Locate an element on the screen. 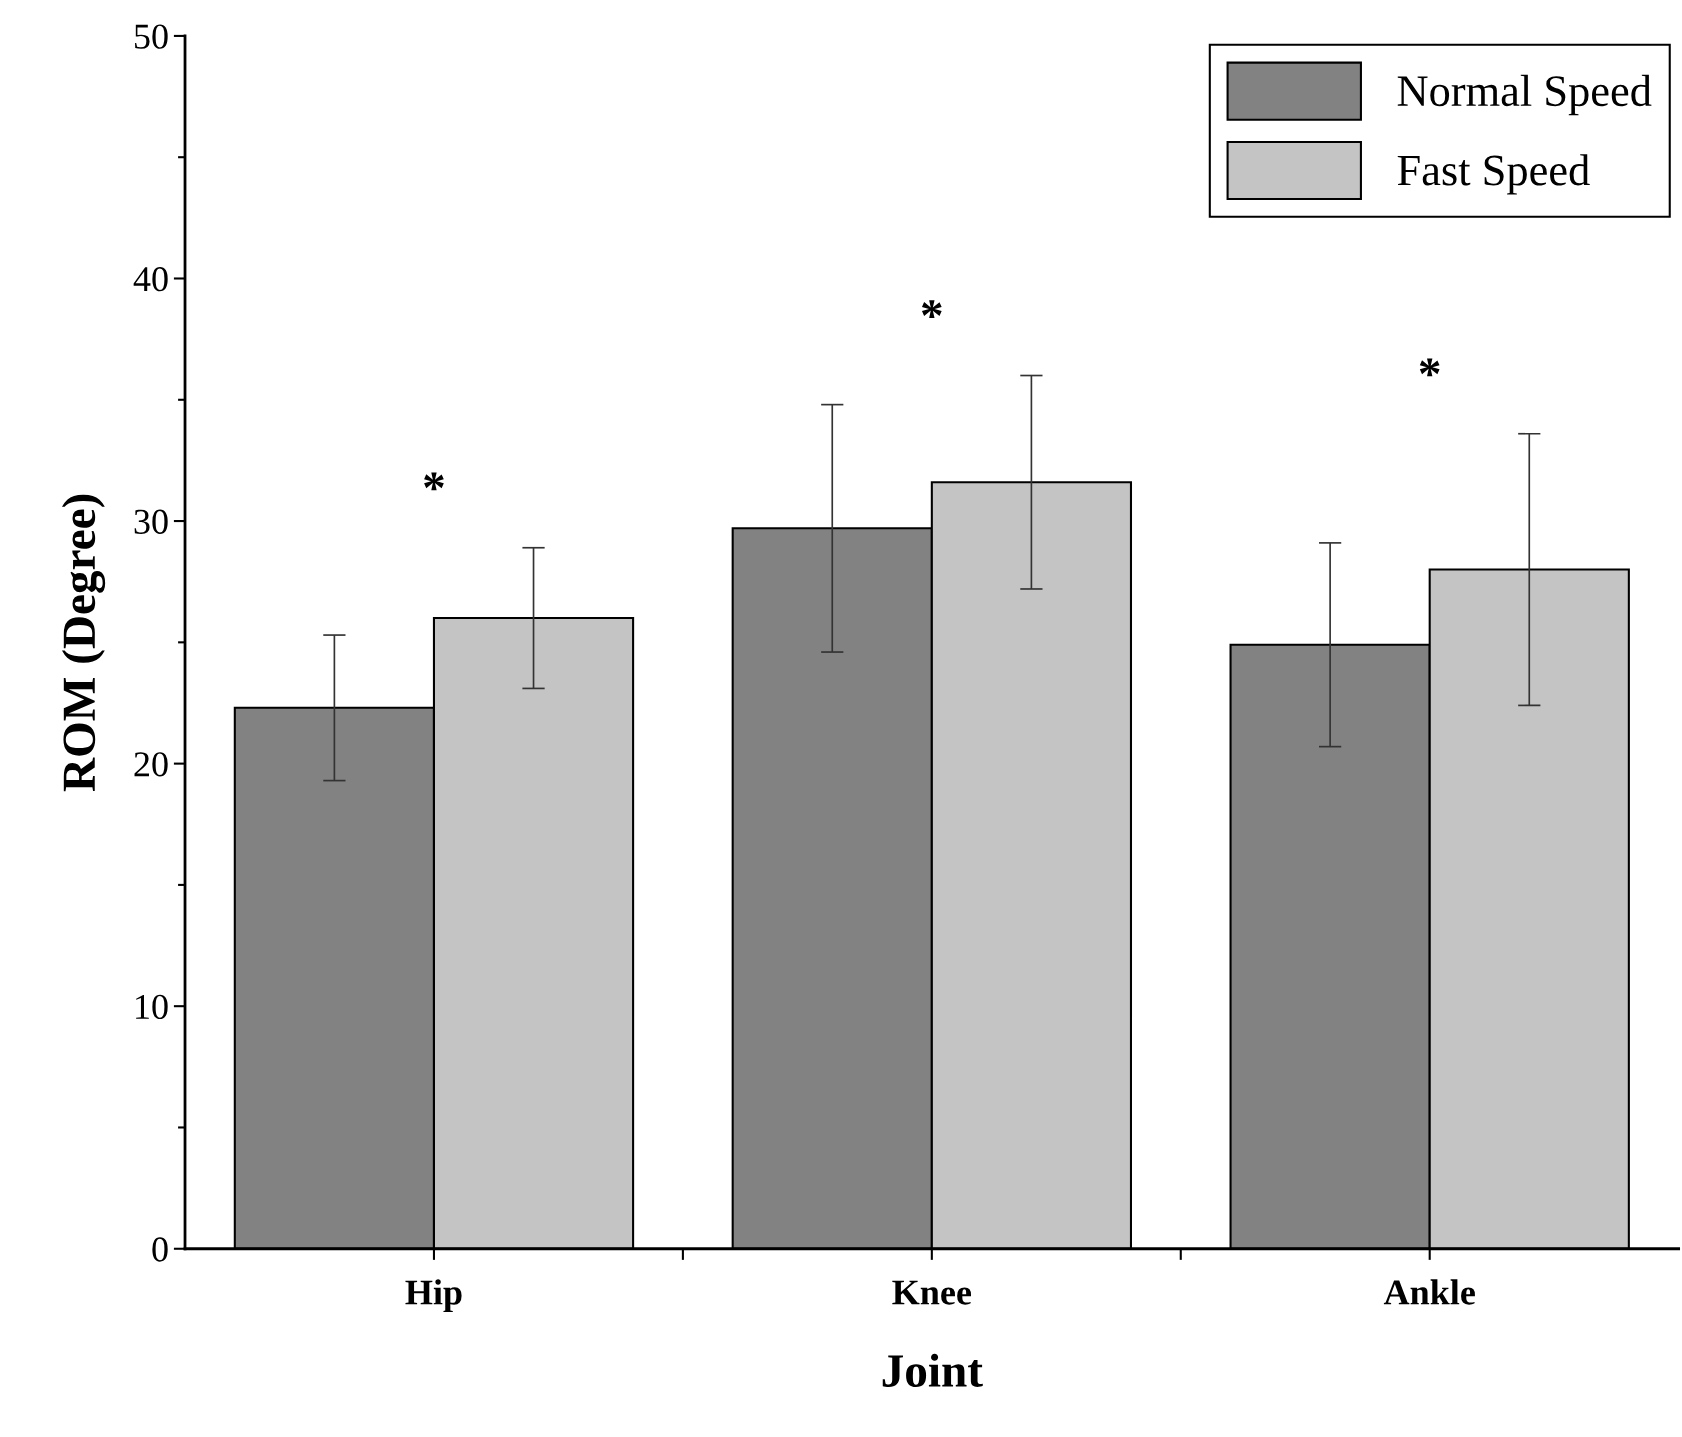  y-tick-label: 0 is located at coordinates (160, 1249).